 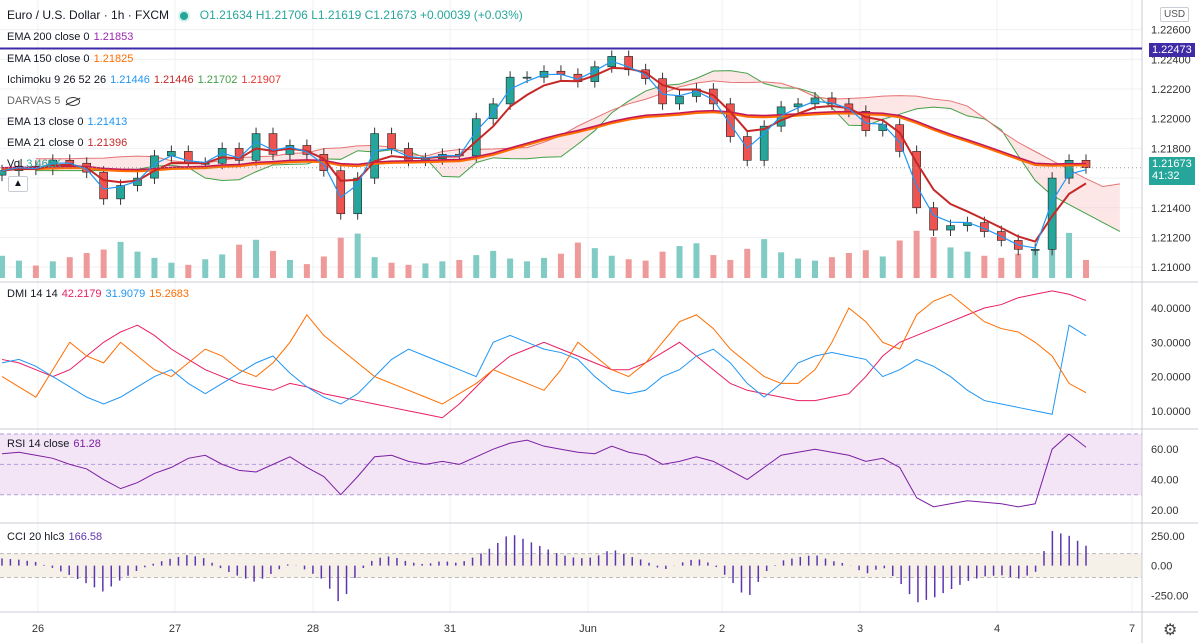 What do you see at coordinates (336, 15) in the screenshot?
I see `ohlc-low: L1.21619` at bounding box center [336, 15].